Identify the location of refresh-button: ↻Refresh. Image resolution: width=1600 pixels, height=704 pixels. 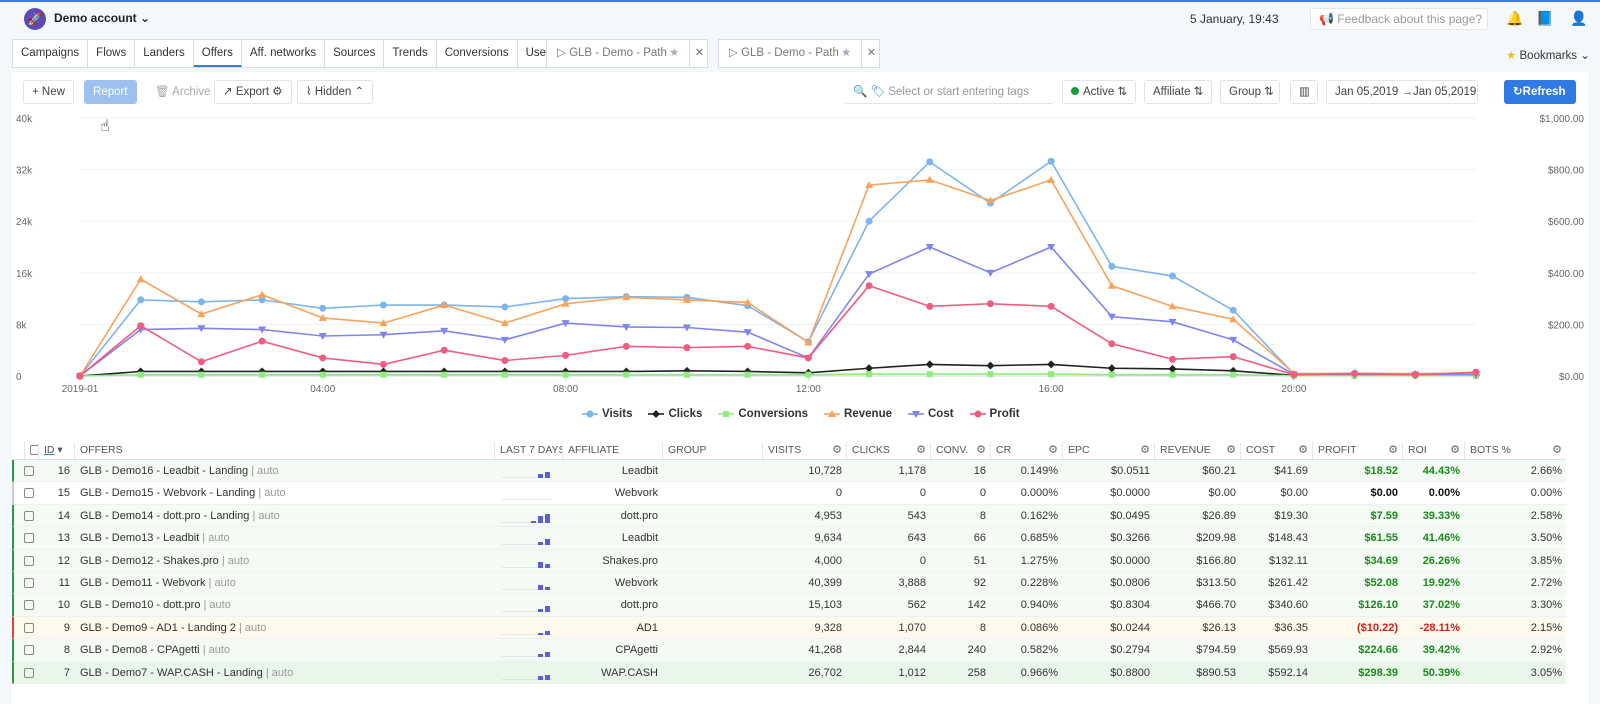
(1540, 92).